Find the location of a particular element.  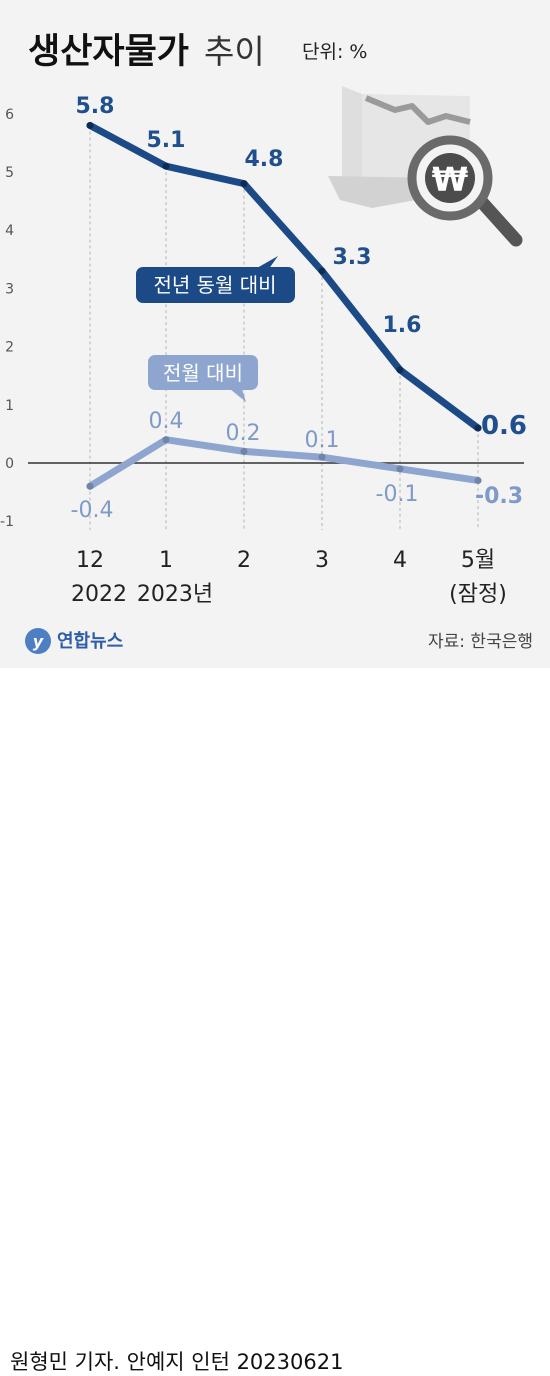

y-tick-label: 2 is located at coordinates (9, 348).